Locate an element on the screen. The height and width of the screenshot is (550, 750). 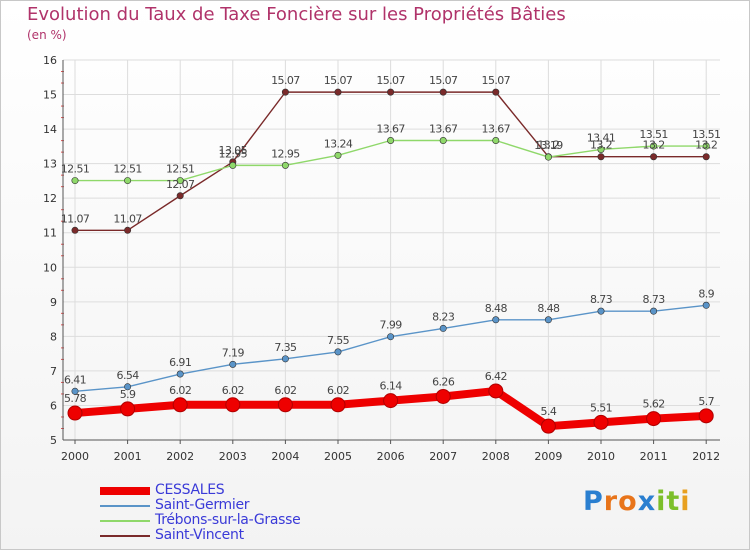
x-tick-label: 2012 is located at coordinates (706, 456).